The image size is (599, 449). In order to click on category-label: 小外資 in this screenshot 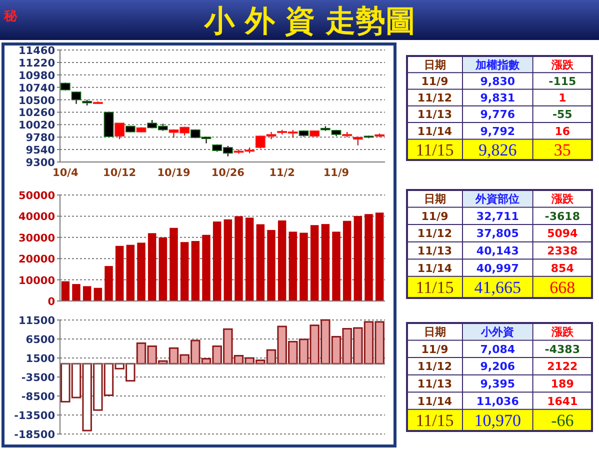, I will do `click(497, 332)`.